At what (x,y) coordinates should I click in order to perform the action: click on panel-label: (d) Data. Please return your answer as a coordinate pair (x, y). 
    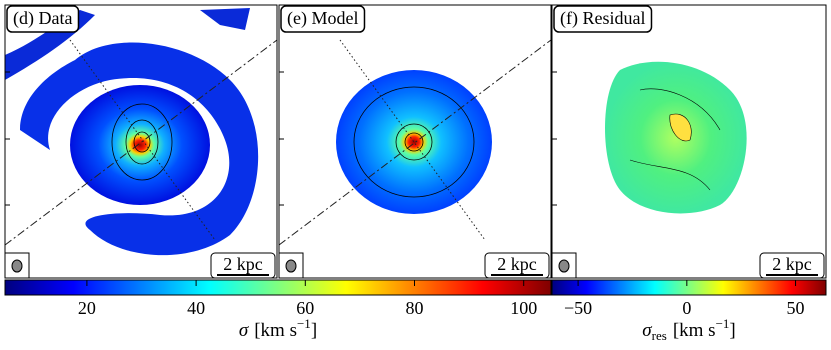
    Looking at the image, I should click on (42, 18).